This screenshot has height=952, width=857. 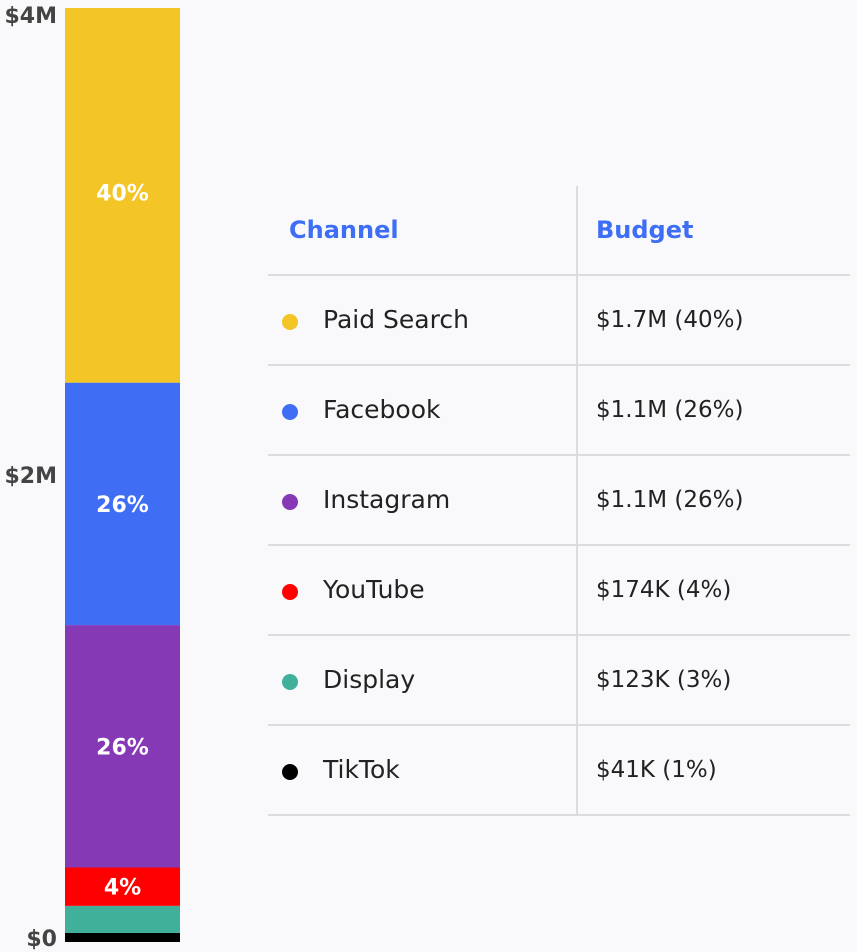 What do you see at coordinates (361, 769) in the screenshot?
I see `channel-name: TikTok` at bounding box center [361, 769].